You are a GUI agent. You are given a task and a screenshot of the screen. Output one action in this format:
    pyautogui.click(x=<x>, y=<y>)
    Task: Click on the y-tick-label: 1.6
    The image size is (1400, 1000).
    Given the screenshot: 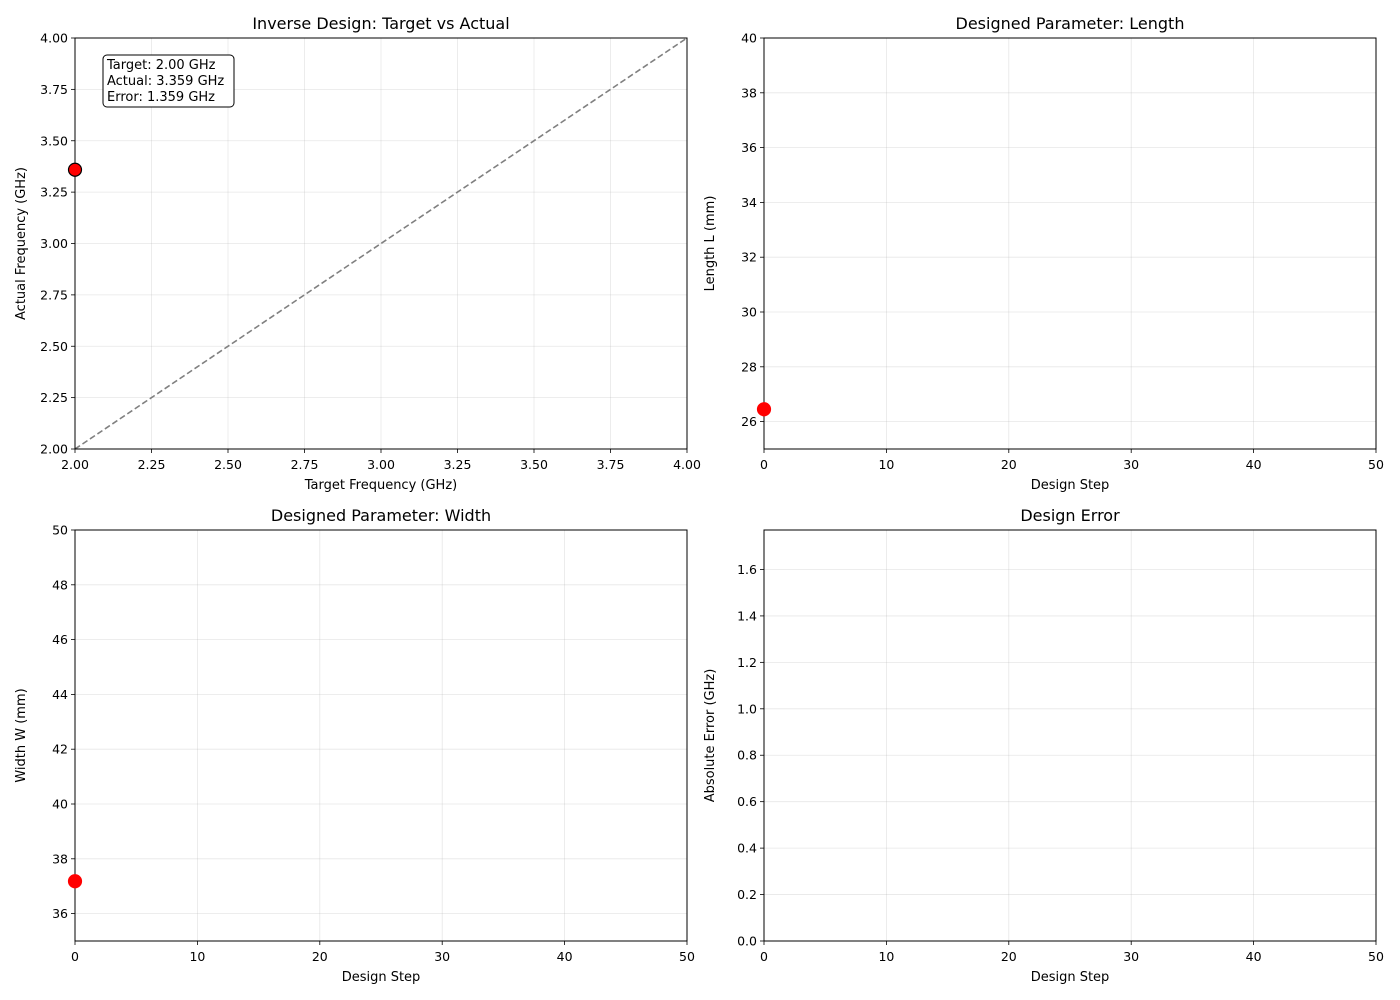 What is the action you would take?
    pyautogui.click(x=747, y=569)
    